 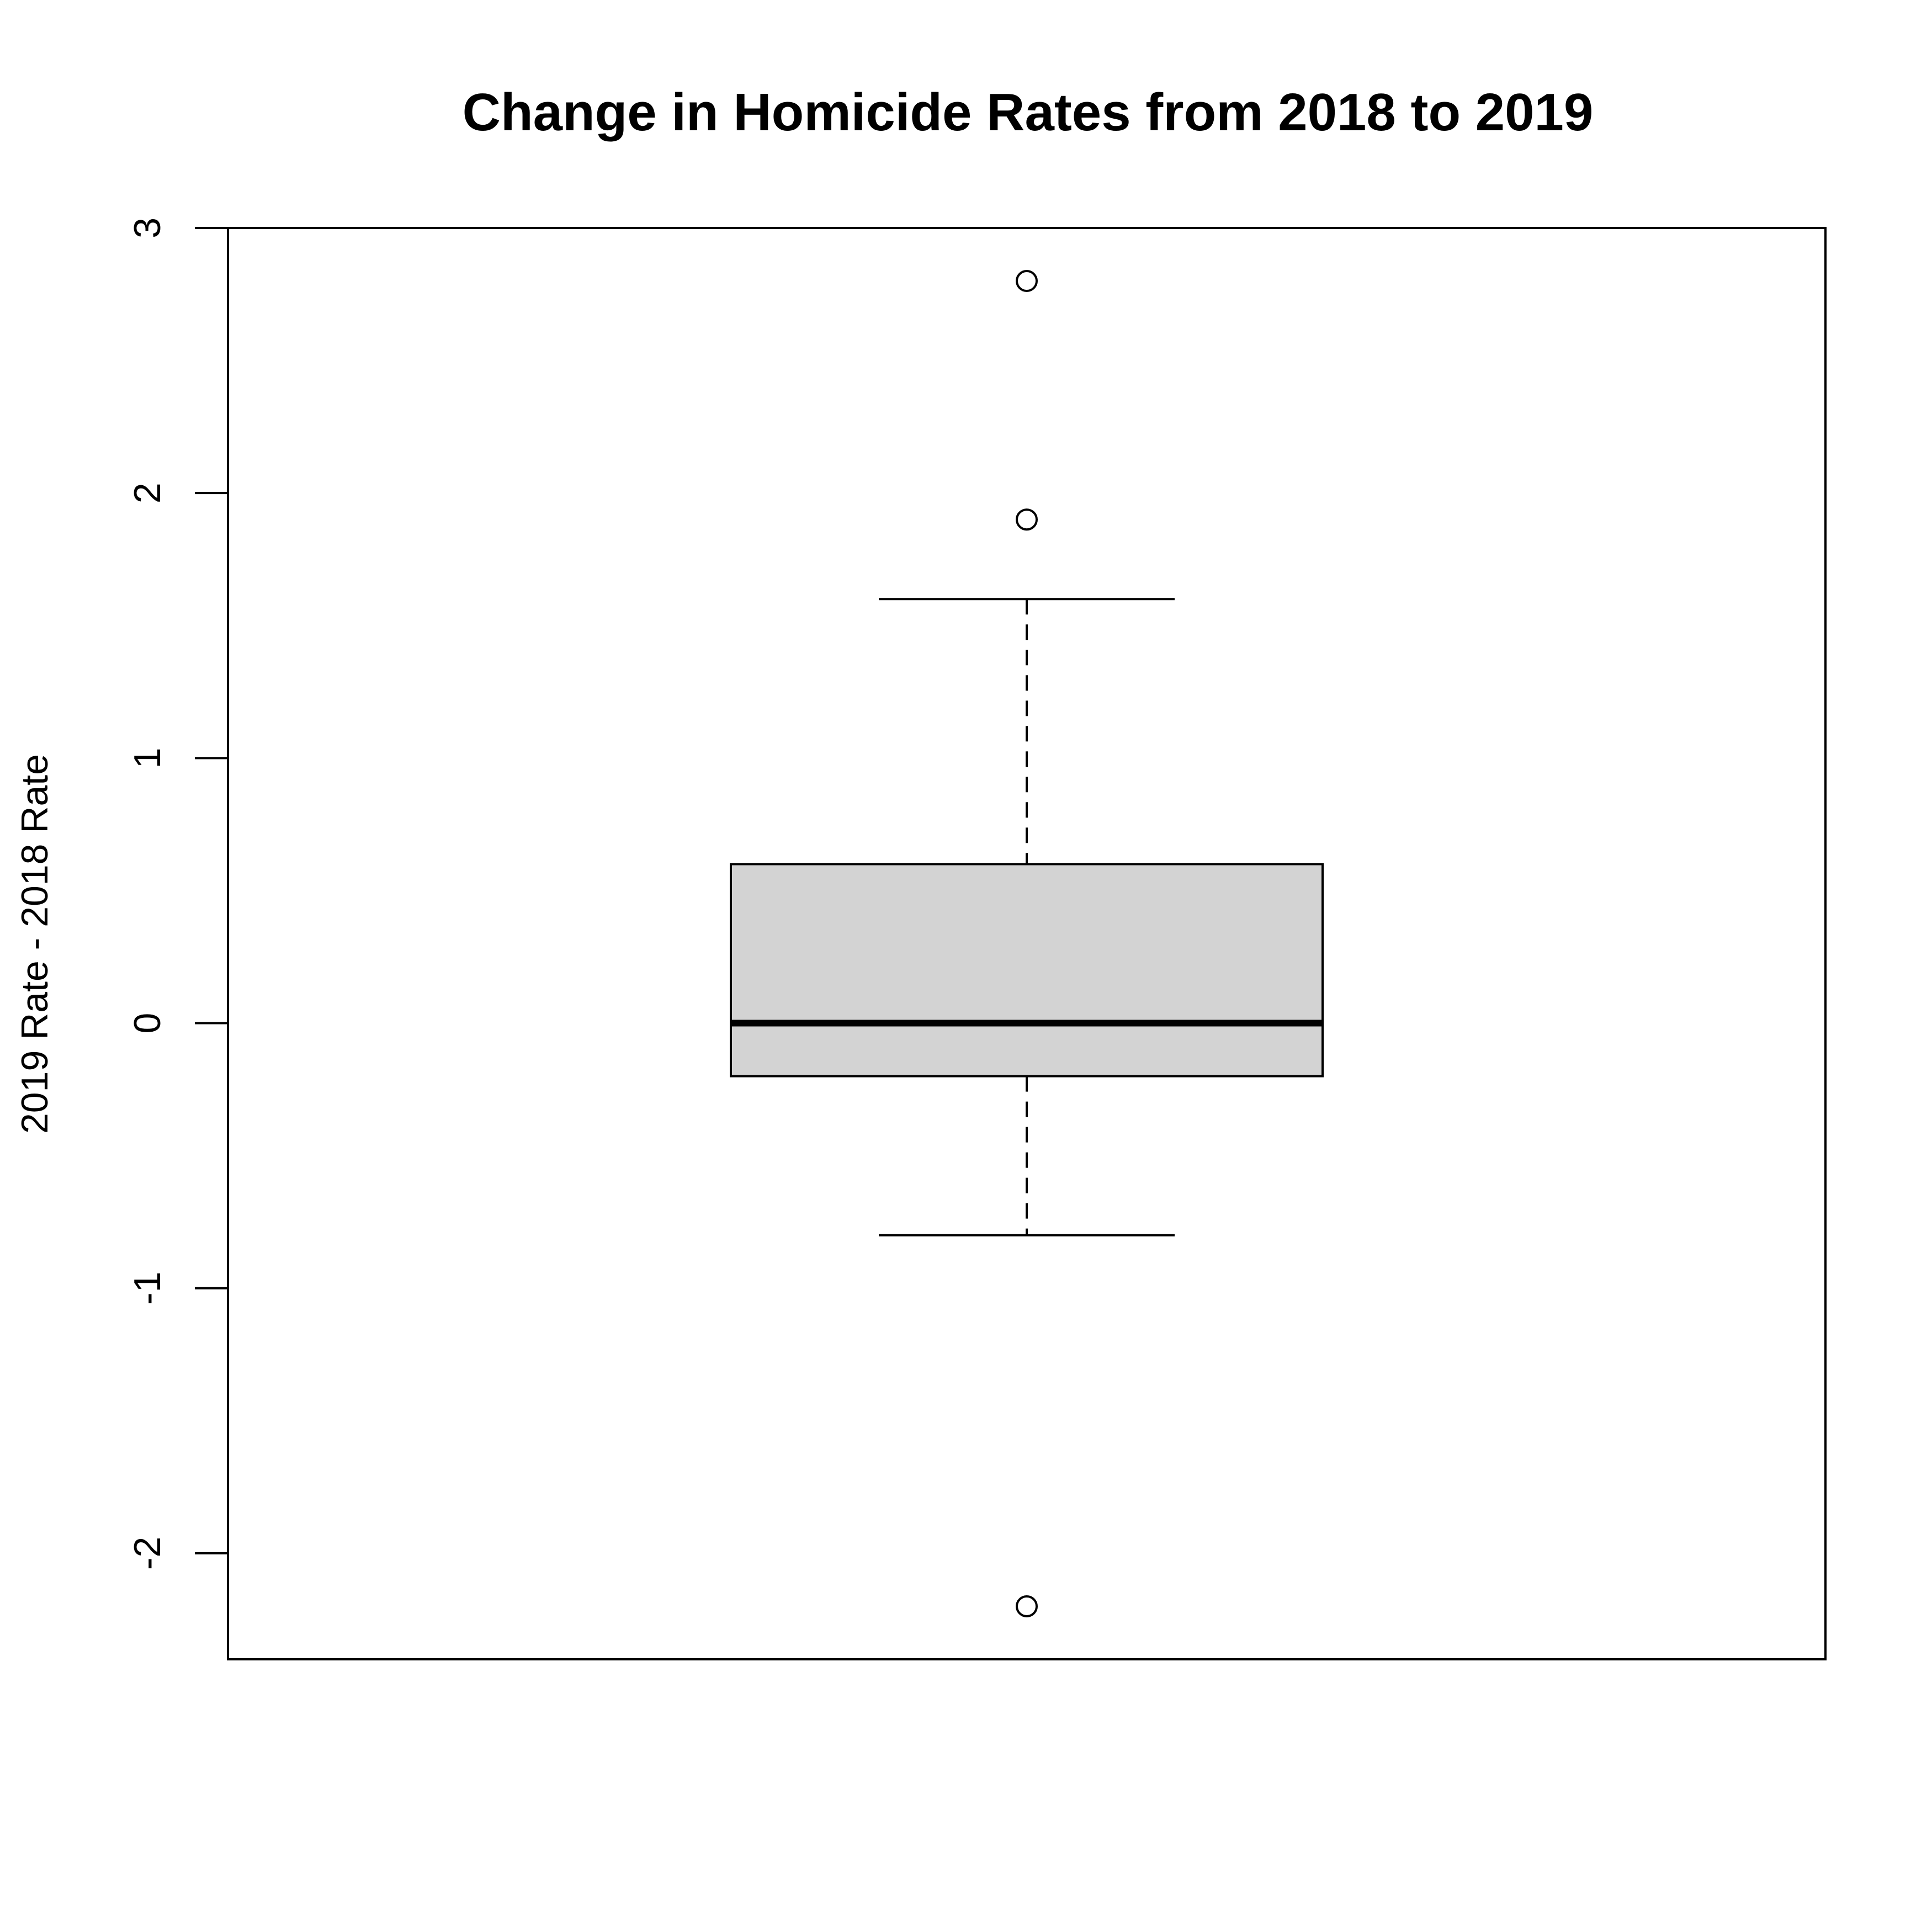 What do you see at coordinates (147, 228) in the screenshot?
I see `y-tick-label: 3` at bounding box center [147, 228].